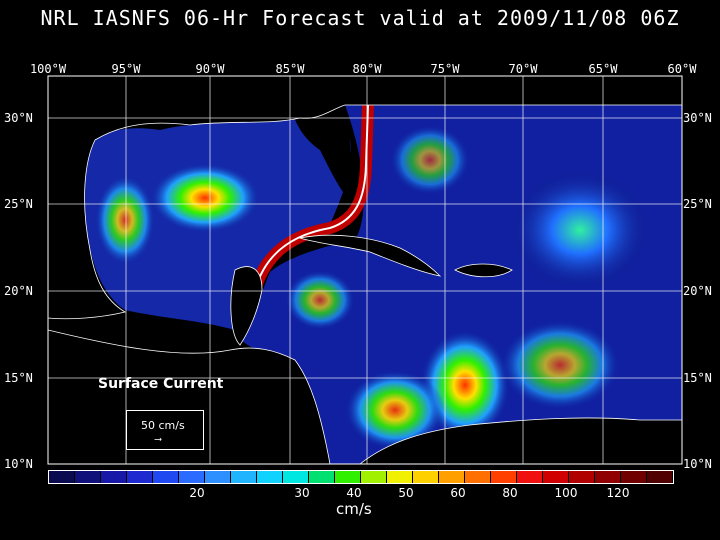 Image resolution: width=720 pixels, height=540 pixels. What do you see at coordinates (406, 493) in the screenshot?
I see `colorbar-tick: 50` at bounding box center [406, 493].